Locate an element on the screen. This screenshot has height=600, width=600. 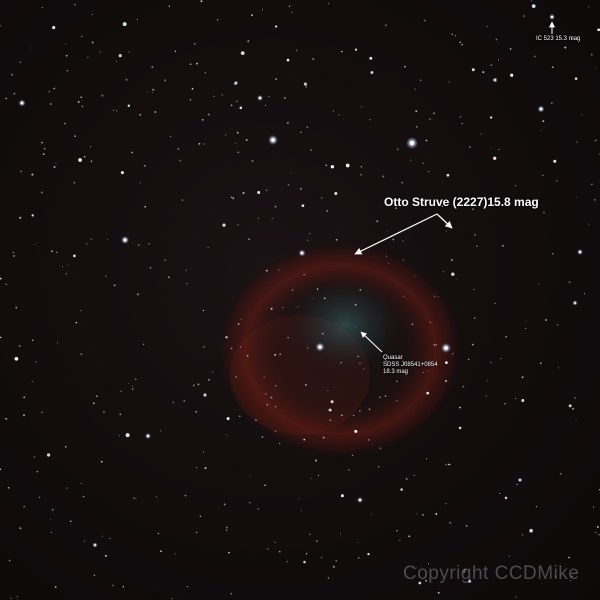
quasar-label: Quasar SDSS J08541+0854 18.3 mag is located at coordinates (410, 365).